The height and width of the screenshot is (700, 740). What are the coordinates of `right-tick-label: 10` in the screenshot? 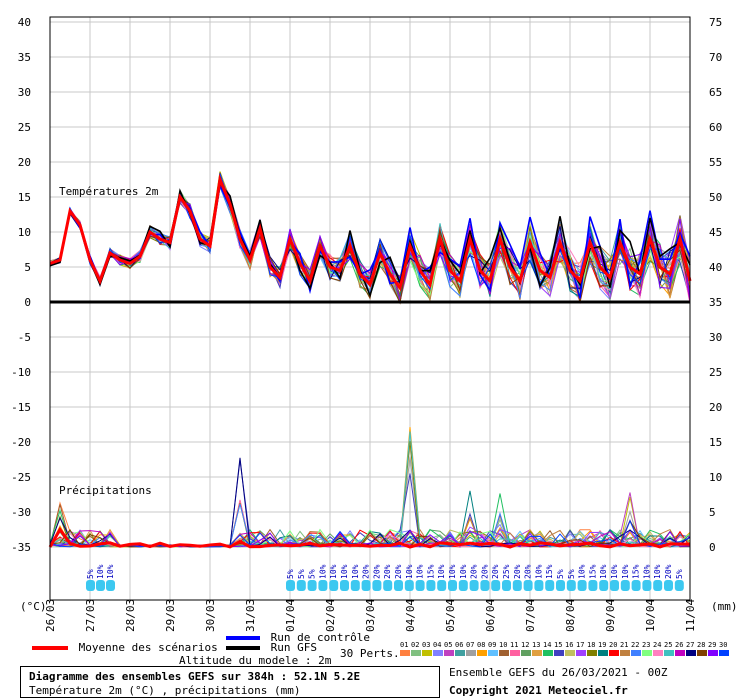 It's located at (715, 477).